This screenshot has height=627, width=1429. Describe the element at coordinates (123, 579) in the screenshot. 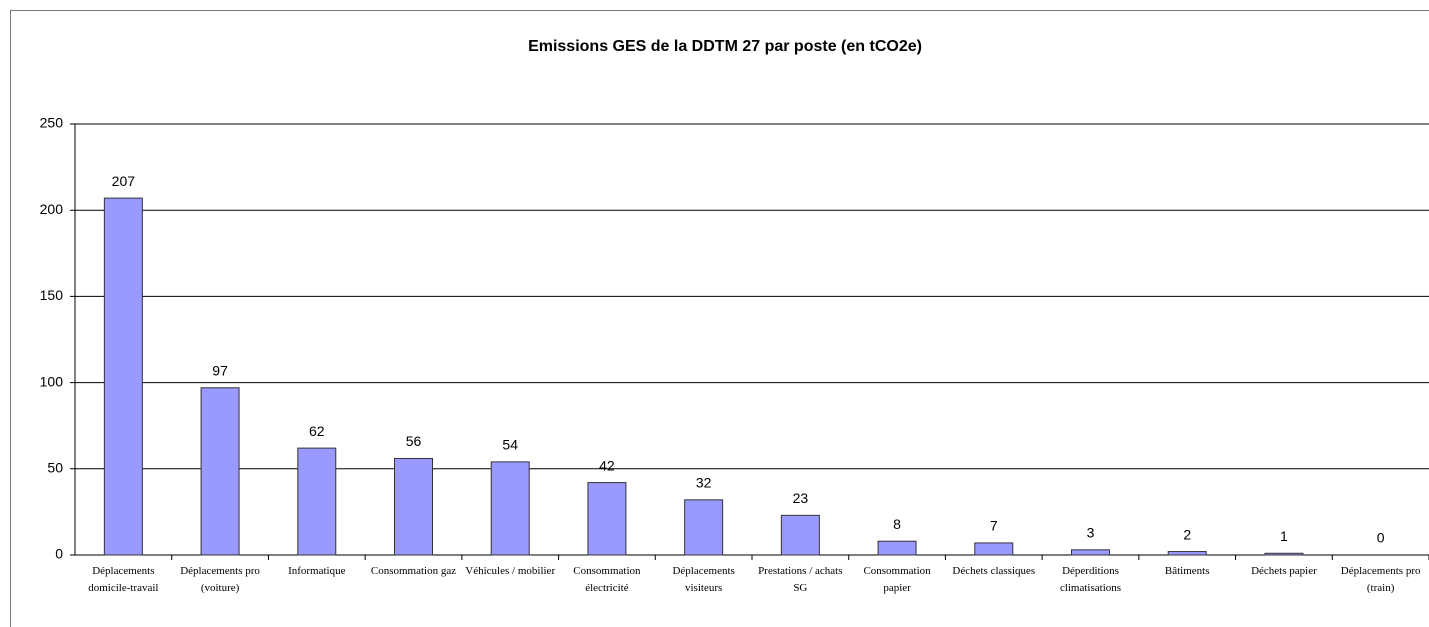

I see `x-tick-label: Déplacements domicile-travail` at that location.